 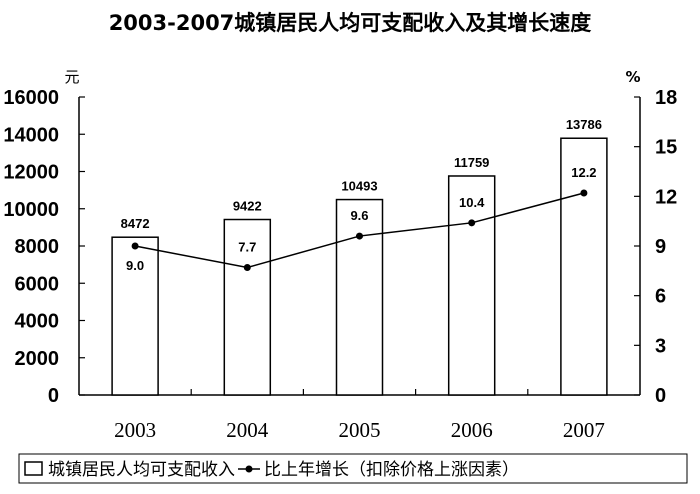 I want to click on left-tick-label: 16000, so click(x=31, y=98).